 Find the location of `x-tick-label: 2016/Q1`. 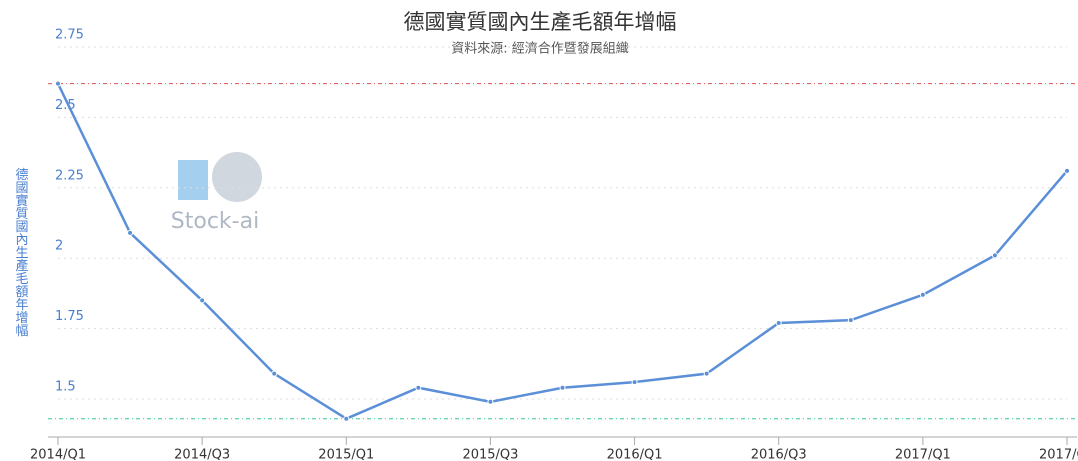

x-tick-label: 2016/Q1 is located at coordinates (635, 454).